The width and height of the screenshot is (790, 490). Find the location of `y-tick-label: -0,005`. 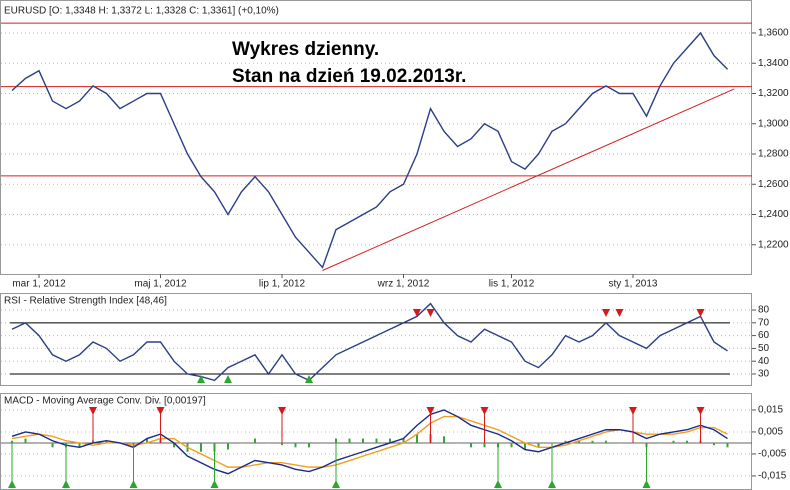

y-tick-label: -0,005 is located at coordinates (772, 454).